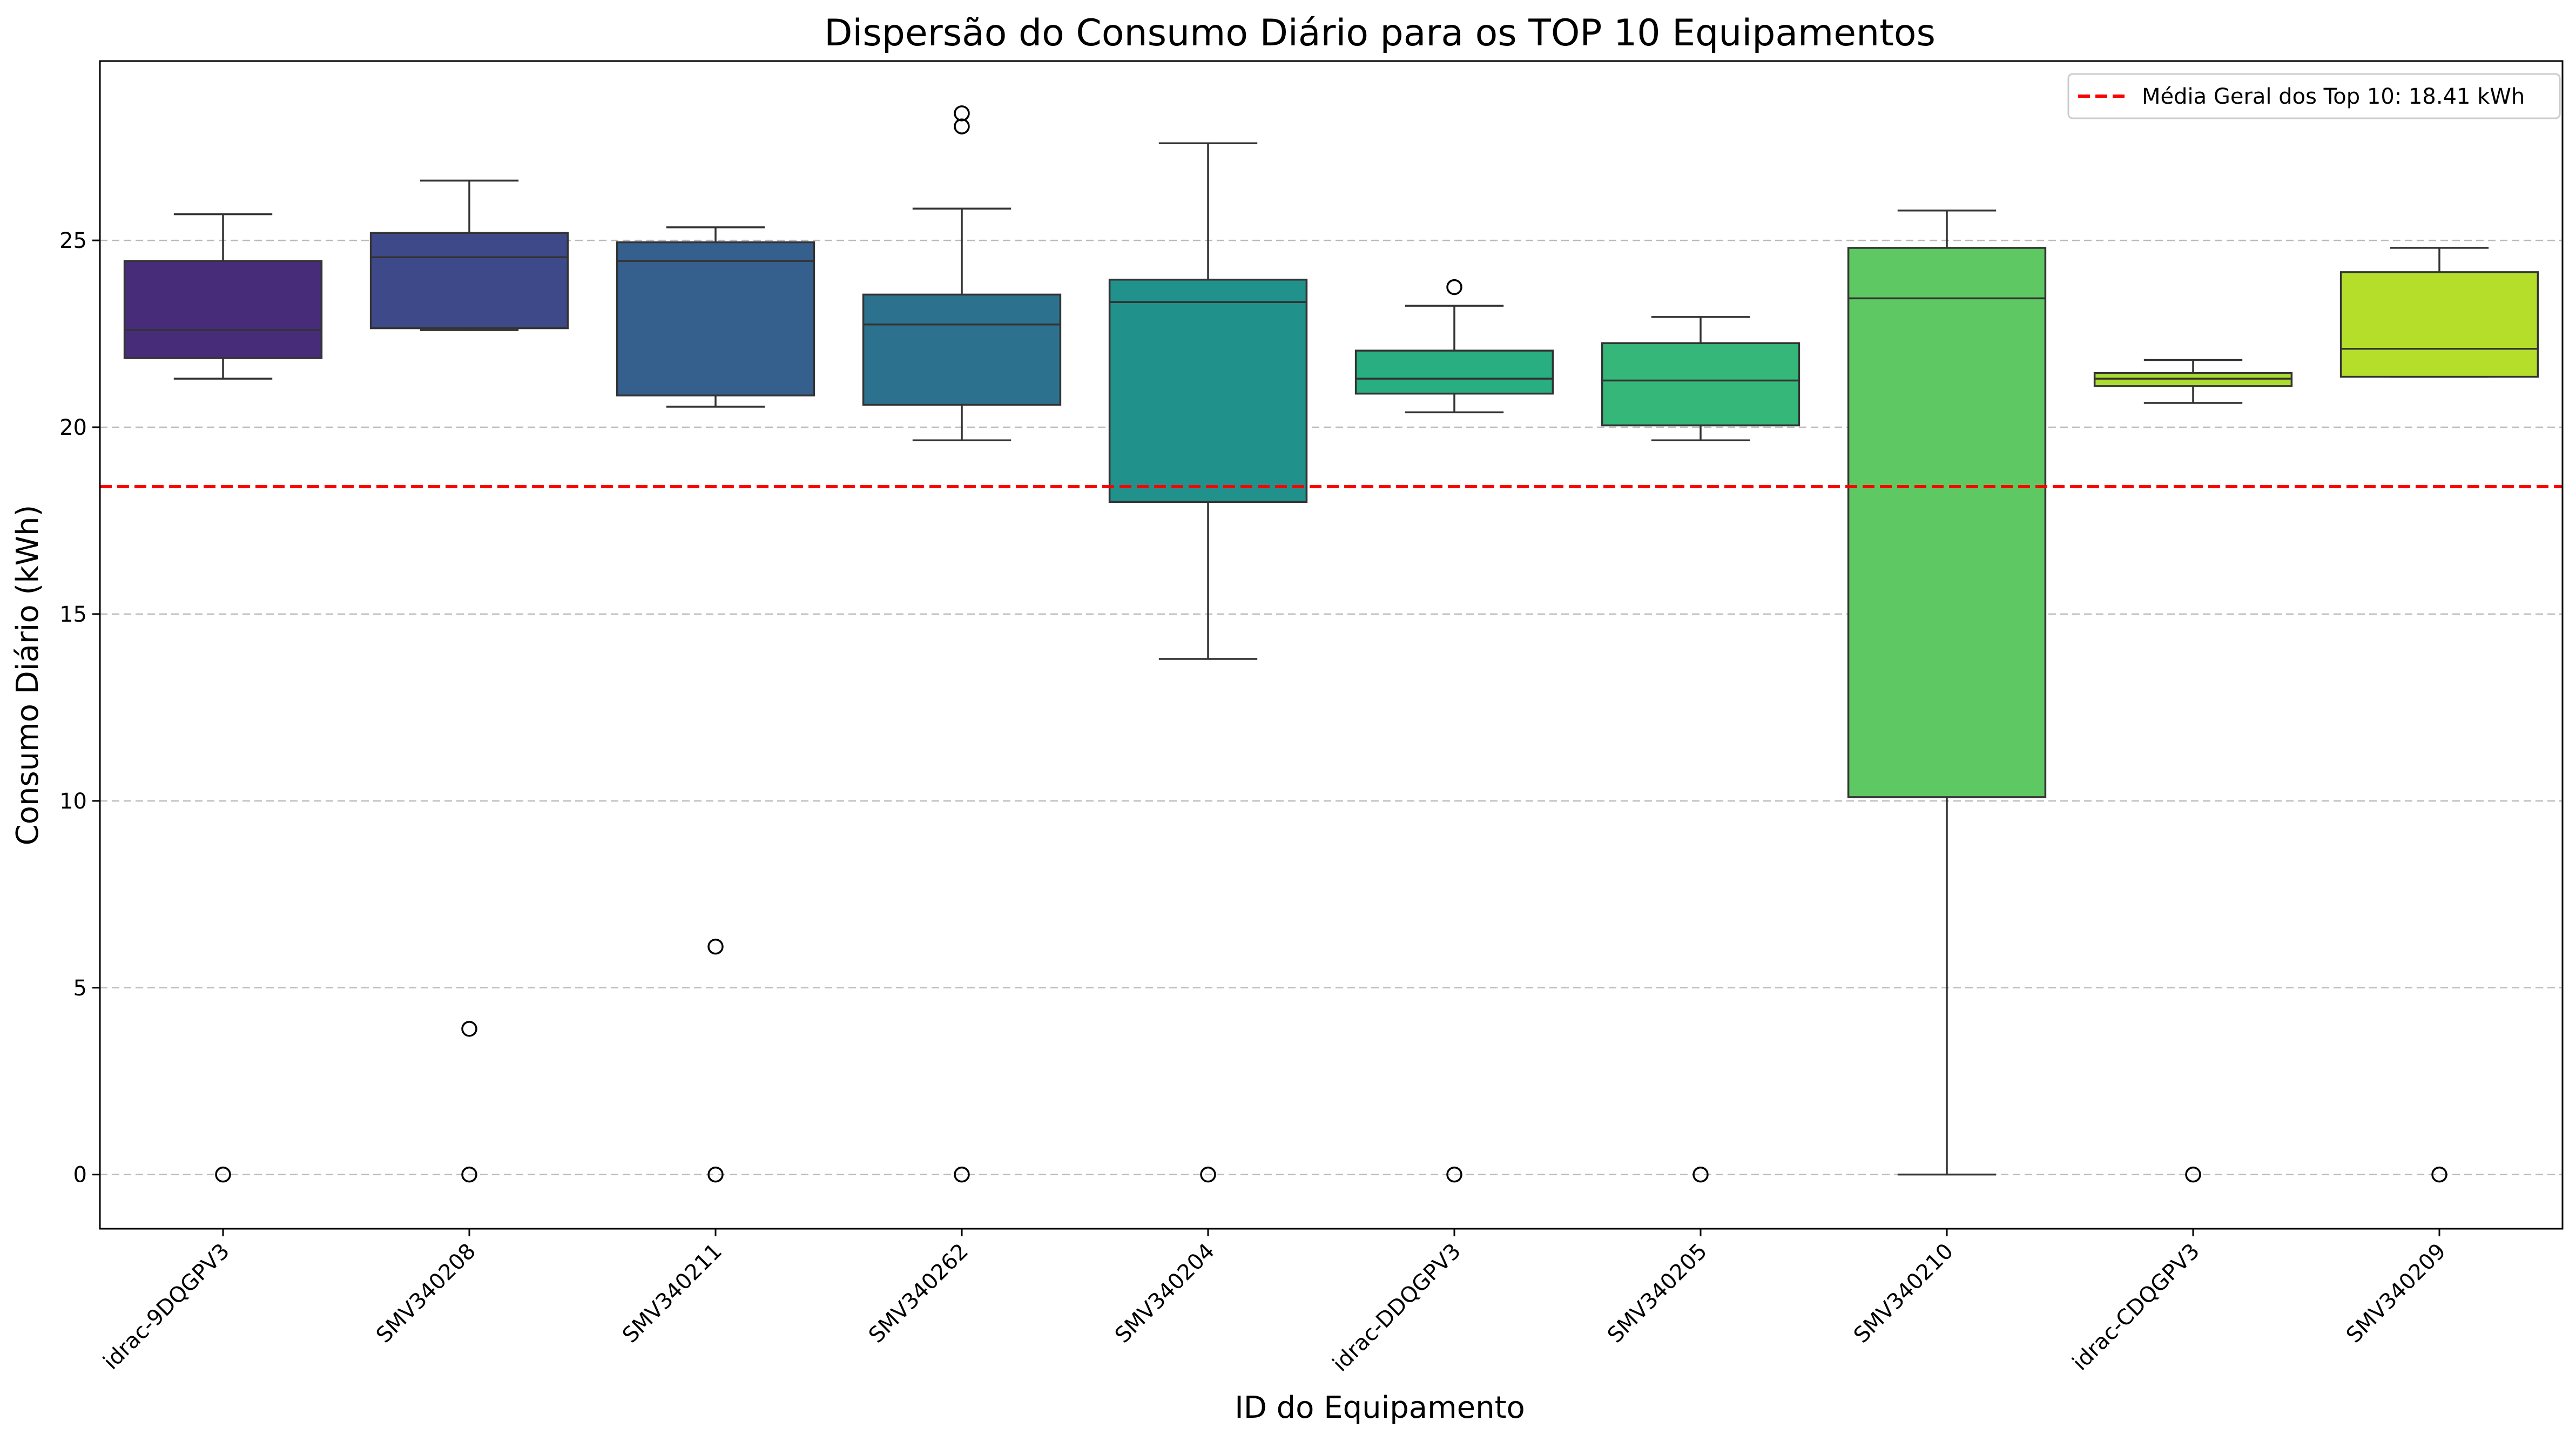 The width and height of the screenshot is (2576, 1441). What do you see at coordinates (2333, 96) in the screenshot?
I see `legend-entry-label: Média Geral dos Top 10: 18.41 kWh` at bounding box center [2333, 96].